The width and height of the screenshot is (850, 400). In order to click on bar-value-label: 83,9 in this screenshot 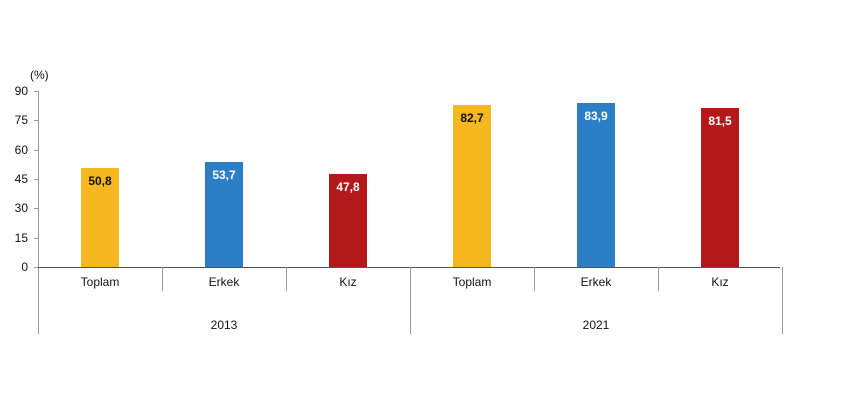, I will do `click(596, 115)`.